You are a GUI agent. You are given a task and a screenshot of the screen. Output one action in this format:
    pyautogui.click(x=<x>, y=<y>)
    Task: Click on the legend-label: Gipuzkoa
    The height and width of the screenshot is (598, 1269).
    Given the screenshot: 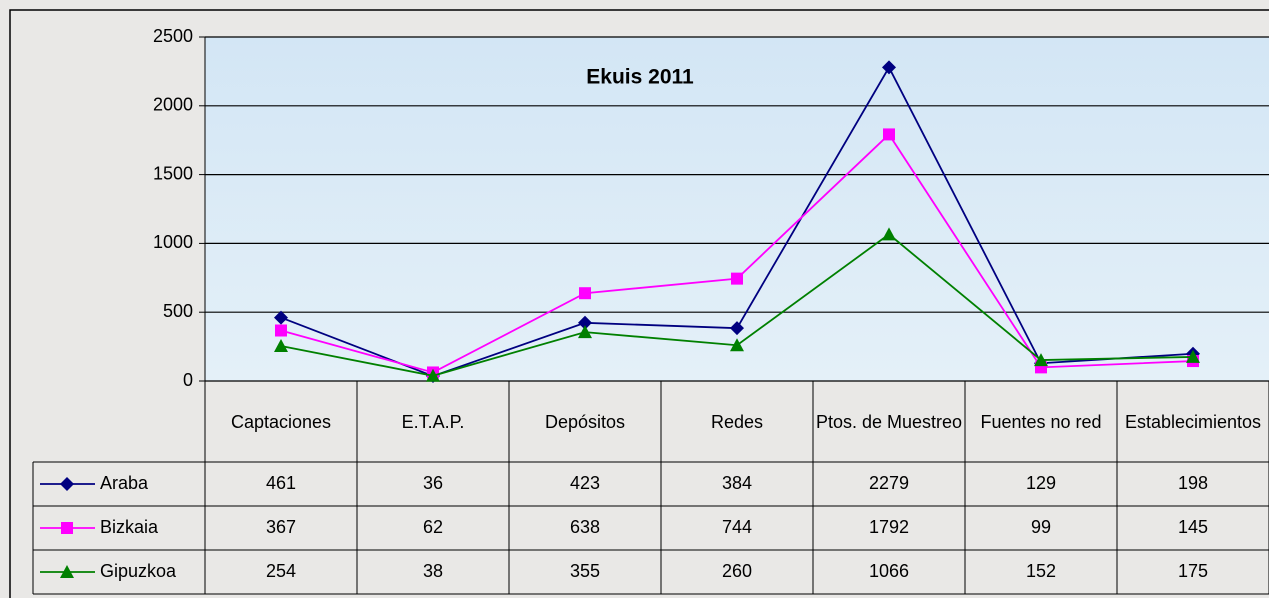 What is the action you would take?
    pyautogui.click(x=138, y=571)
    